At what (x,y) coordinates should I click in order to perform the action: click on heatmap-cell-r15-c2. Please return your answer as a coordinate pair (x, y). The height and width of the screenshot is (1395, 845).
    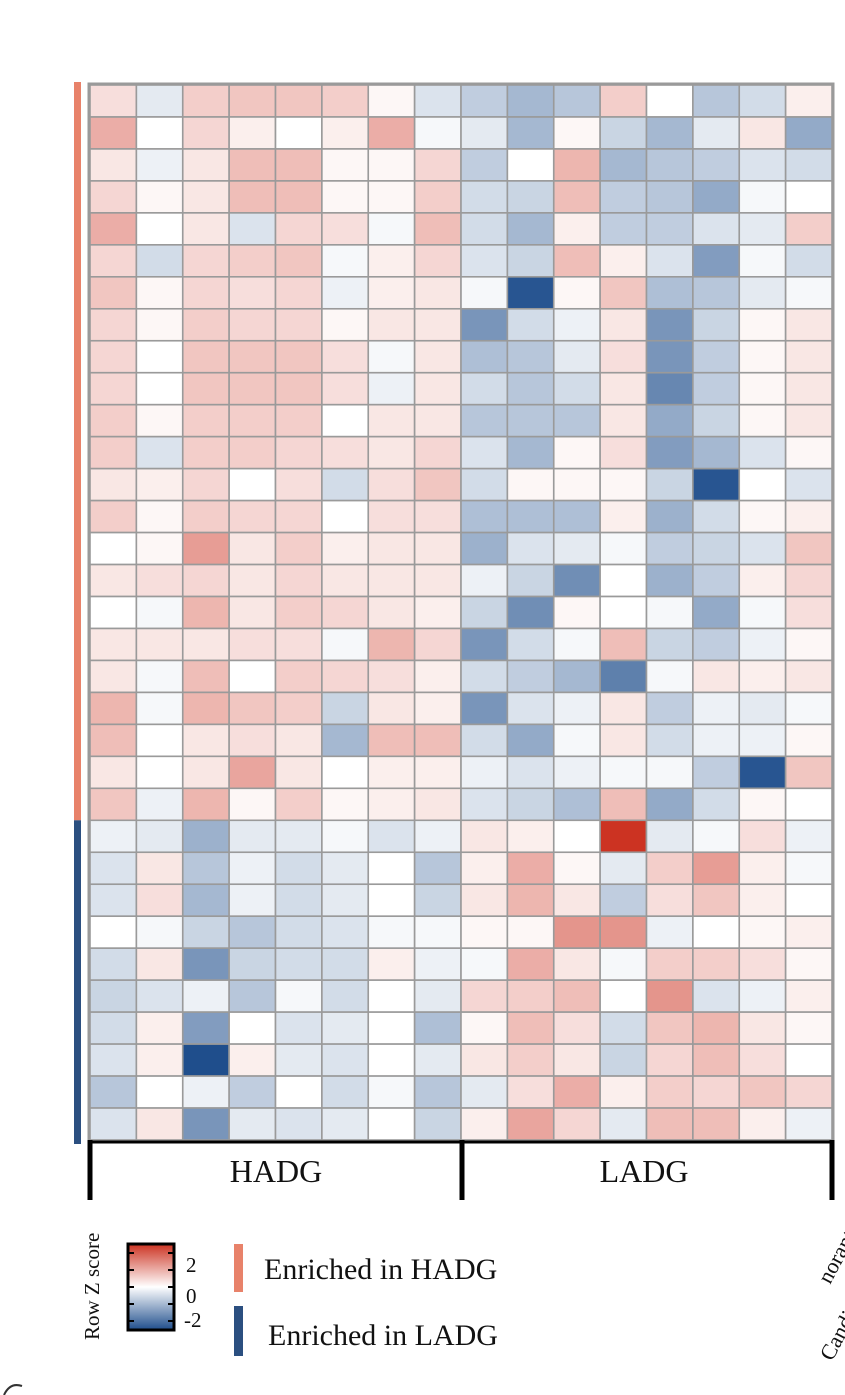
    Looking at the image, I should click on (205, 580).